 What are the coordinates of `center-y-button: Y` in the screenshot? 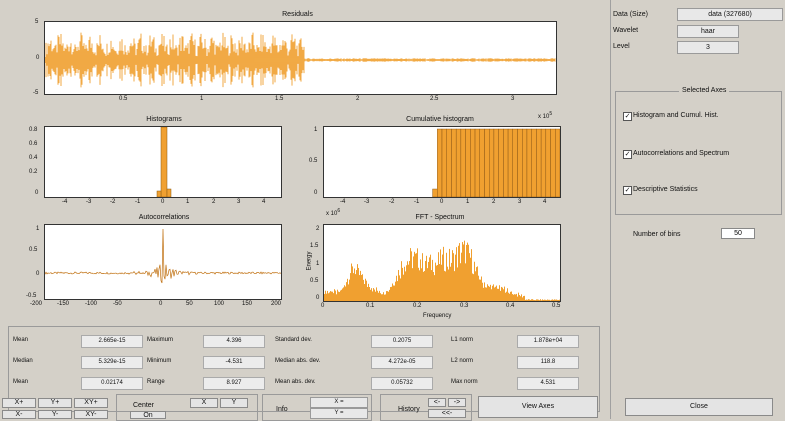 It's located at (234, 403).